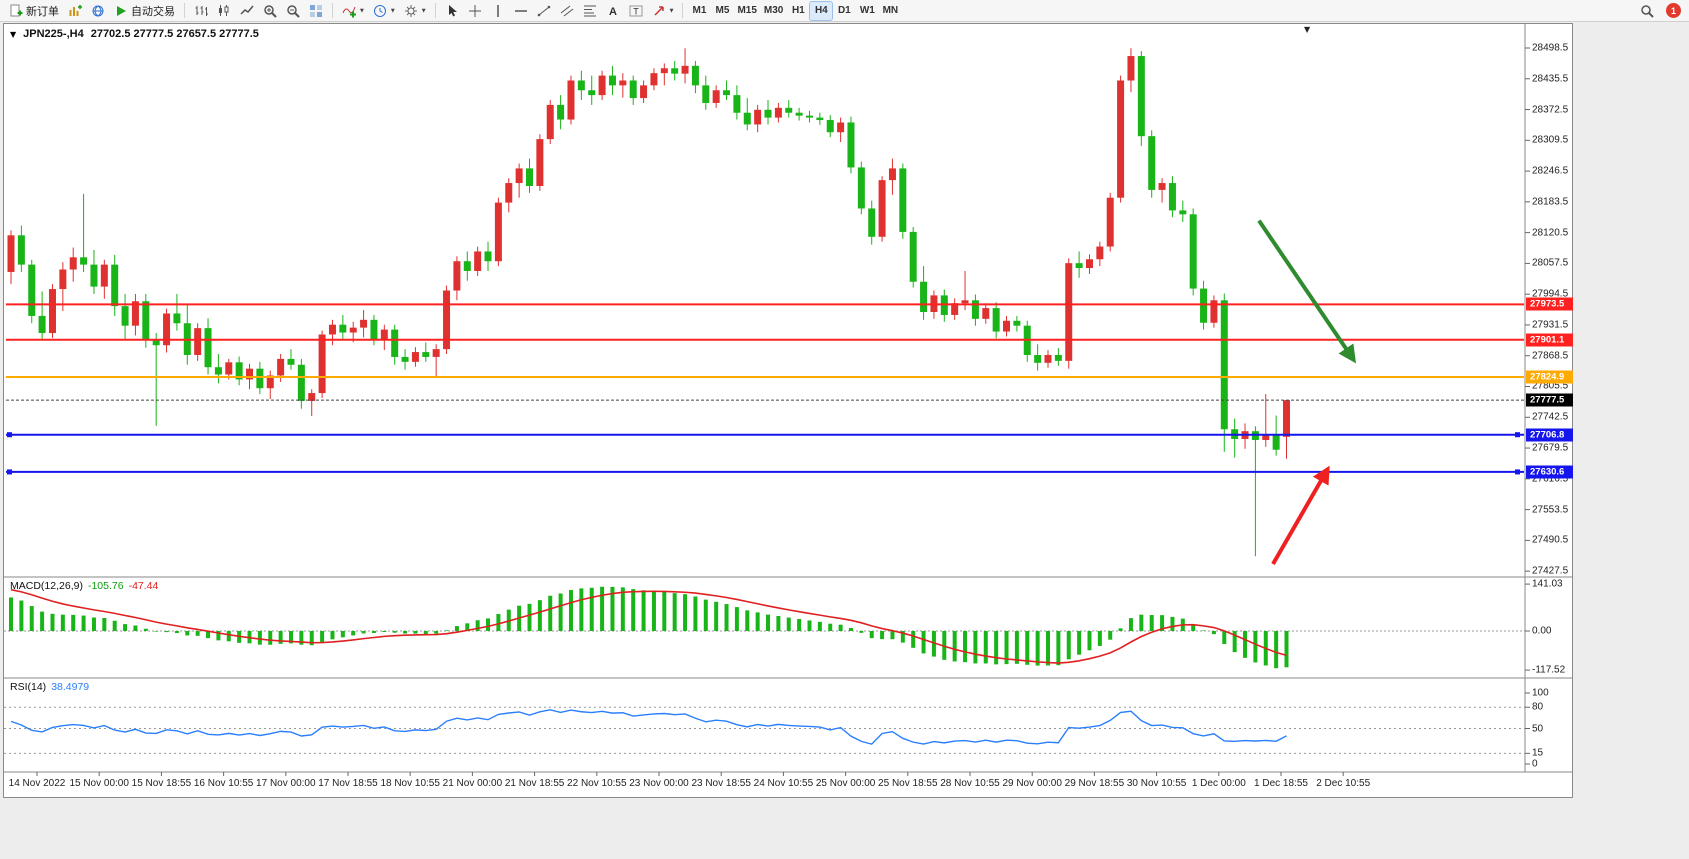 The image size is (1689, 859). Describe the element at coordinates (1094, 783) in the screenshot. I see `time-axis-label: 29 Nov 18:55` at that location.